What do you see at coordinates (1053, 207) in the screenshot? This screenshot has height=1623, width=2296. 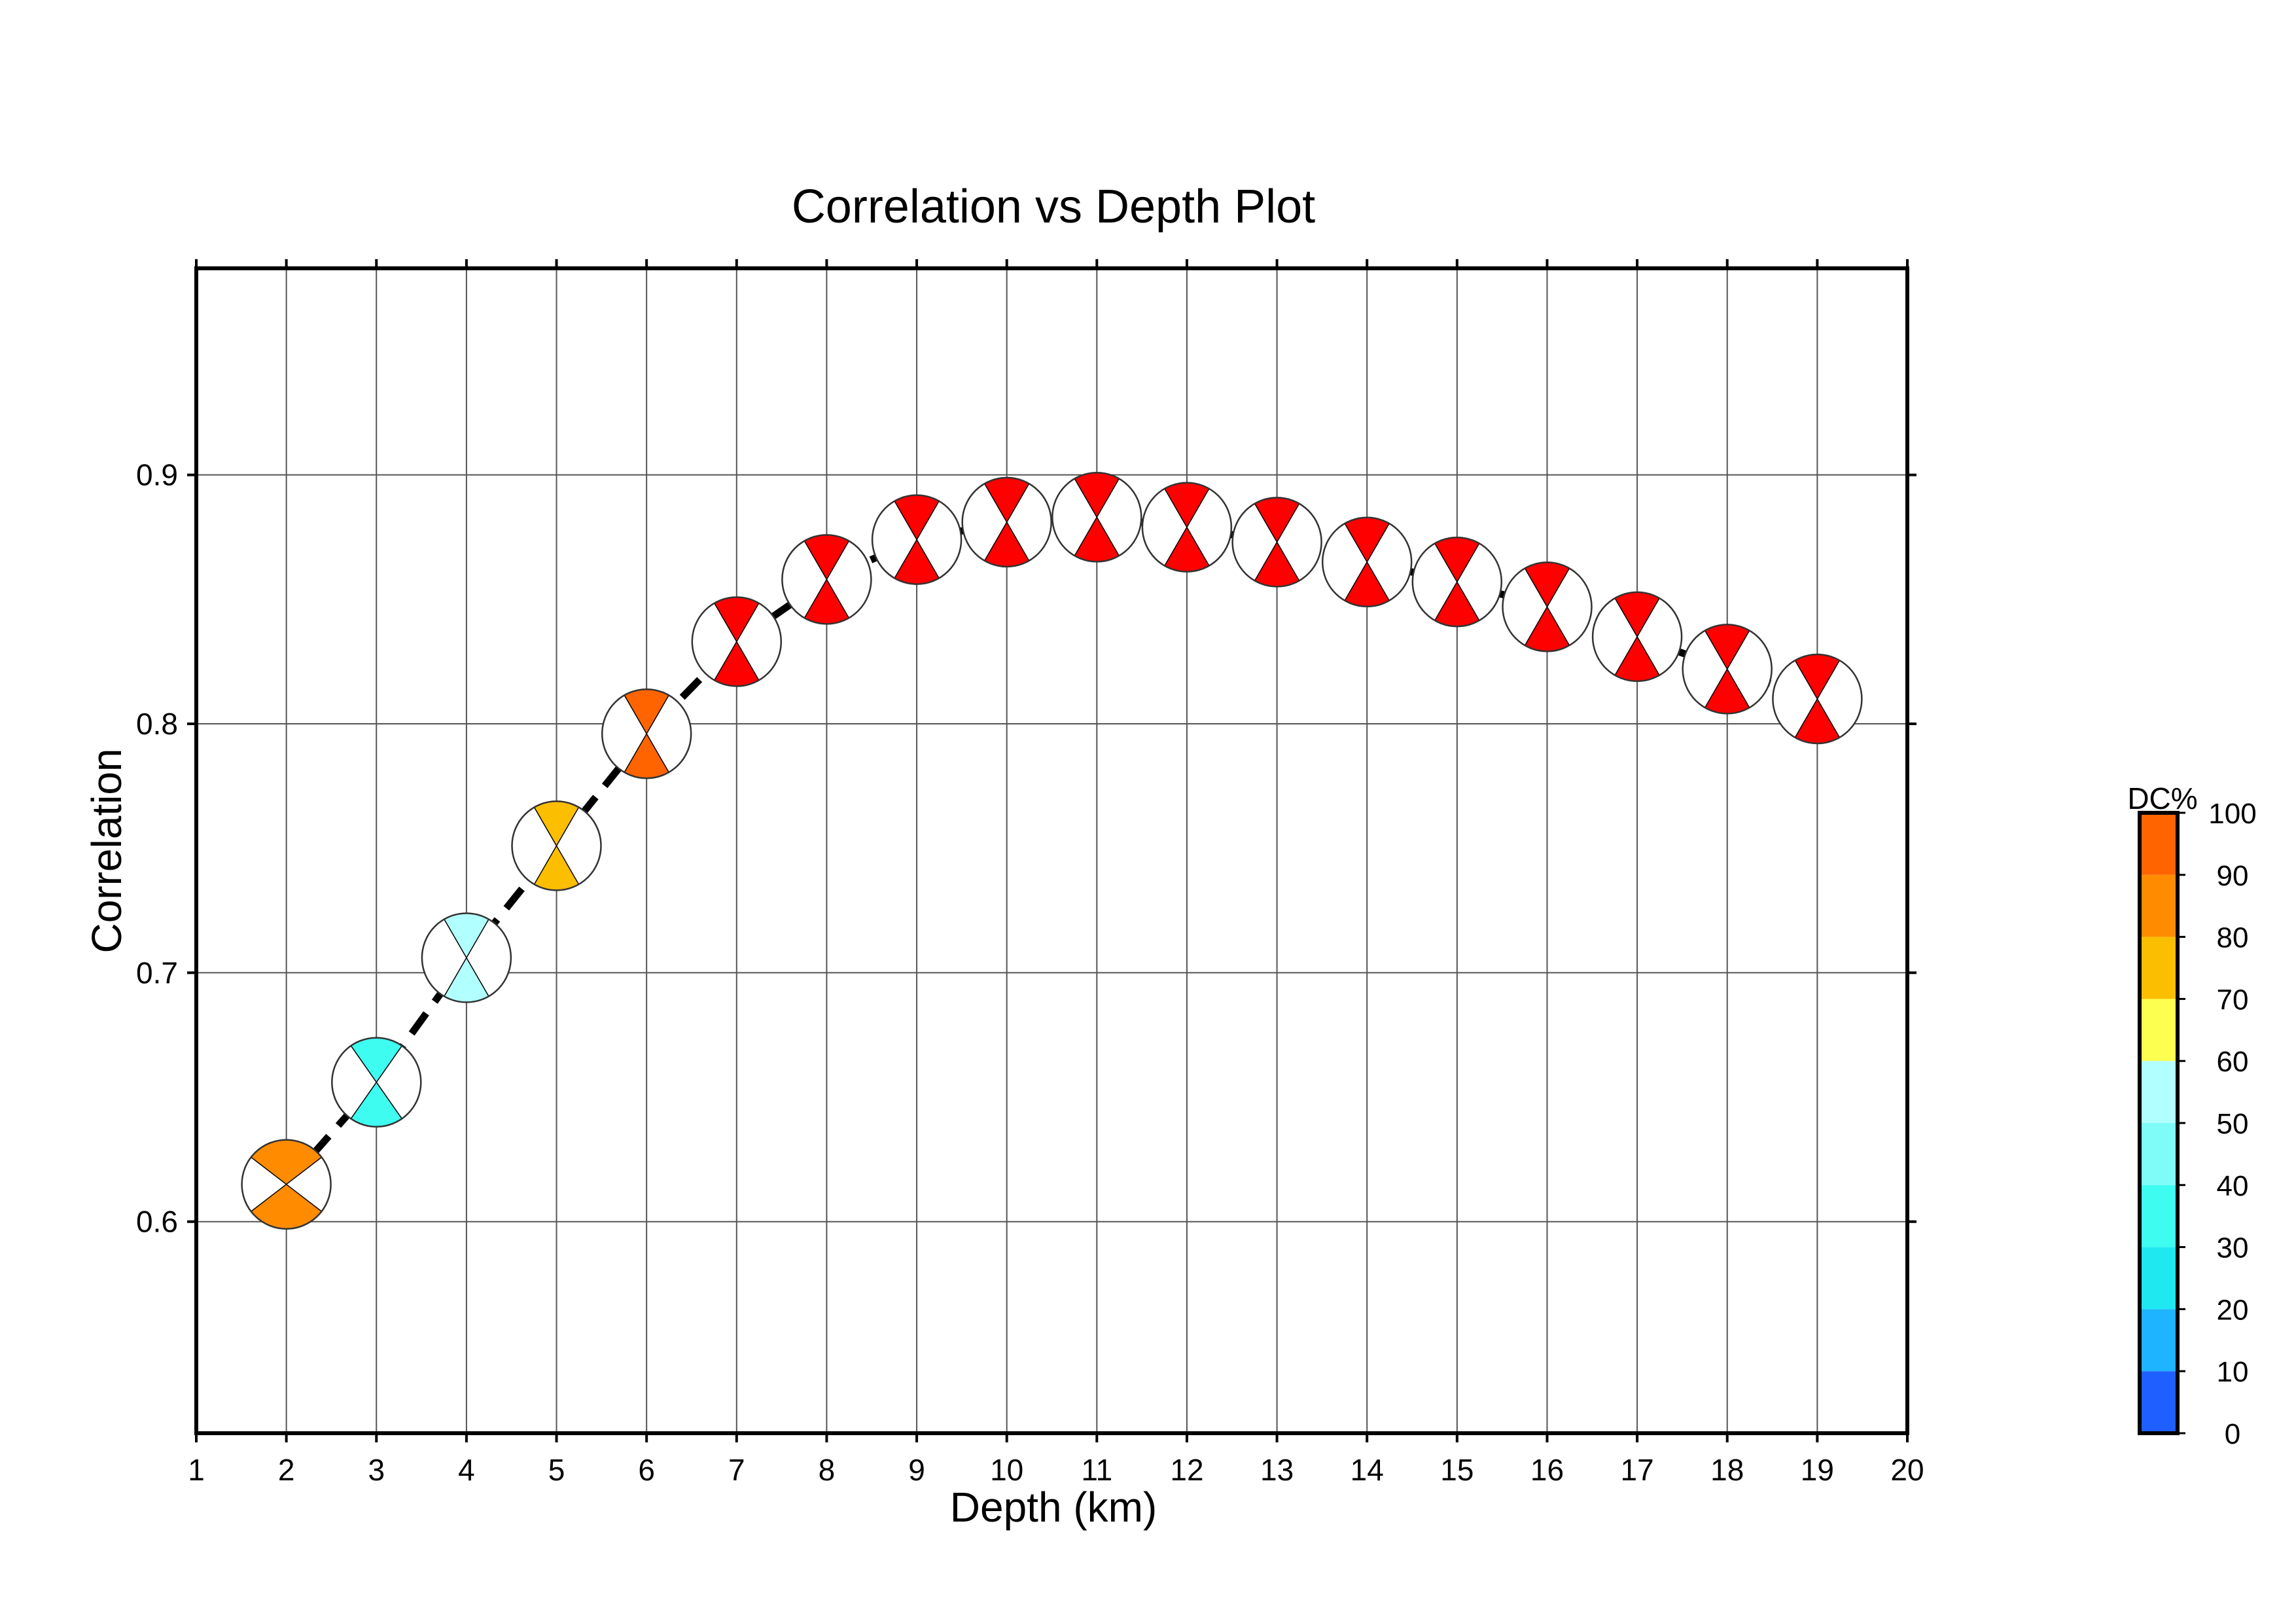 I see `chart-title: Correlation vs Depth Plot` at bounding box center [1053, 207].